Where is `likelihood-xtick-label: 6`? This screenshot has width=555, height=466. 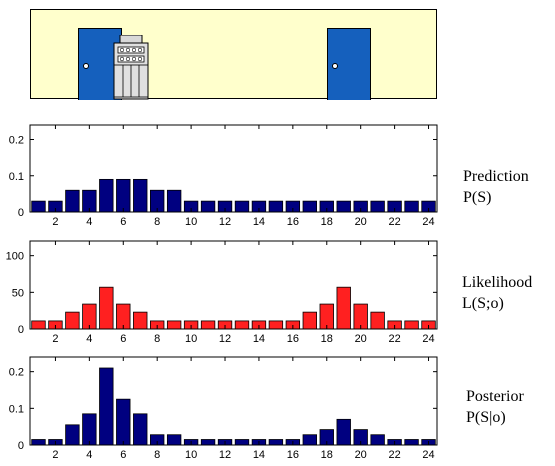 likelihood-xtick-label: 6 is located at coordinates (123, 339).